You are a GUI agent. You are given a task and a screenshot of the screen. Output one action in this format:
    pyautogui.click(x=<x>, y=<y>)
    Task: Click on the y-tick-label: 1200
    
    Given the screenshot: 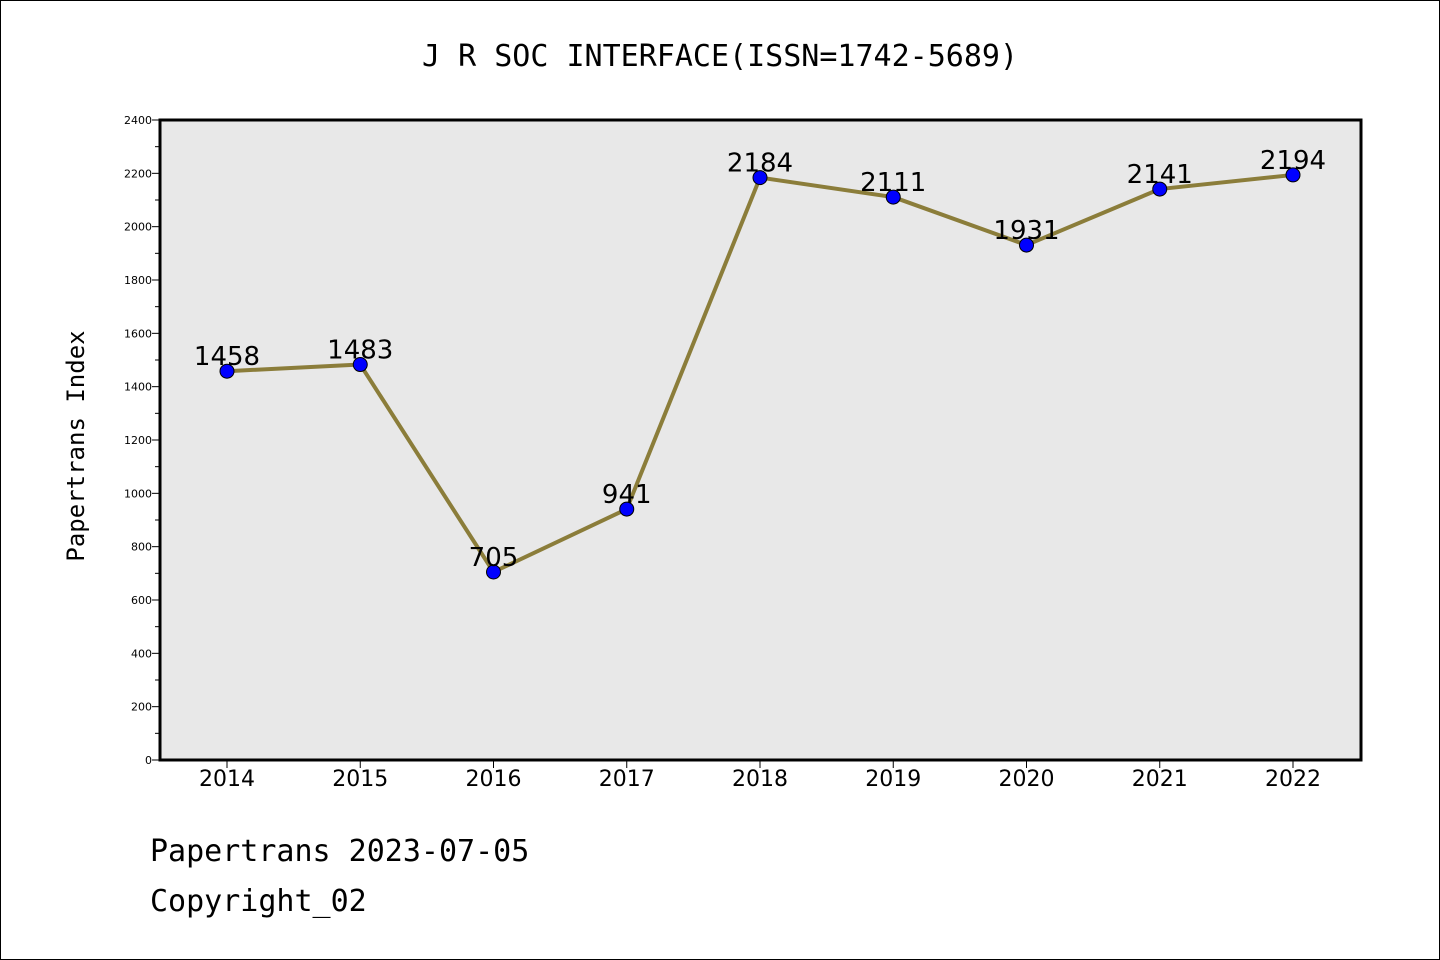 What is the action you would take?
    pyautogui.click(x=138, y=440)
    